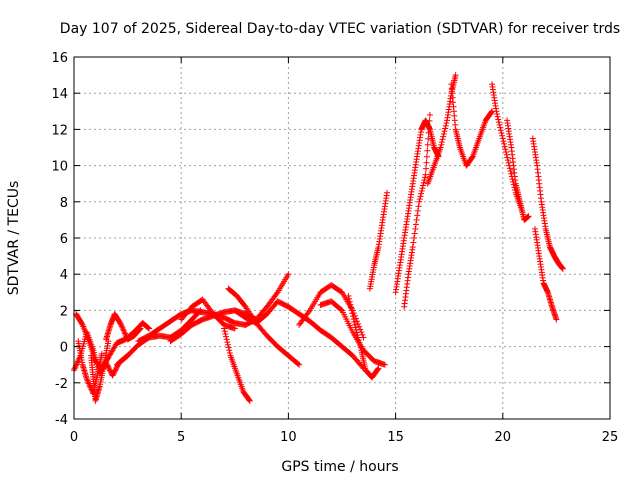 The height and width of the screenshot is (480, 640). Describe the element at coordinates (610, 437) in the screenshot. I see `x-tick-label: 25` at that location.